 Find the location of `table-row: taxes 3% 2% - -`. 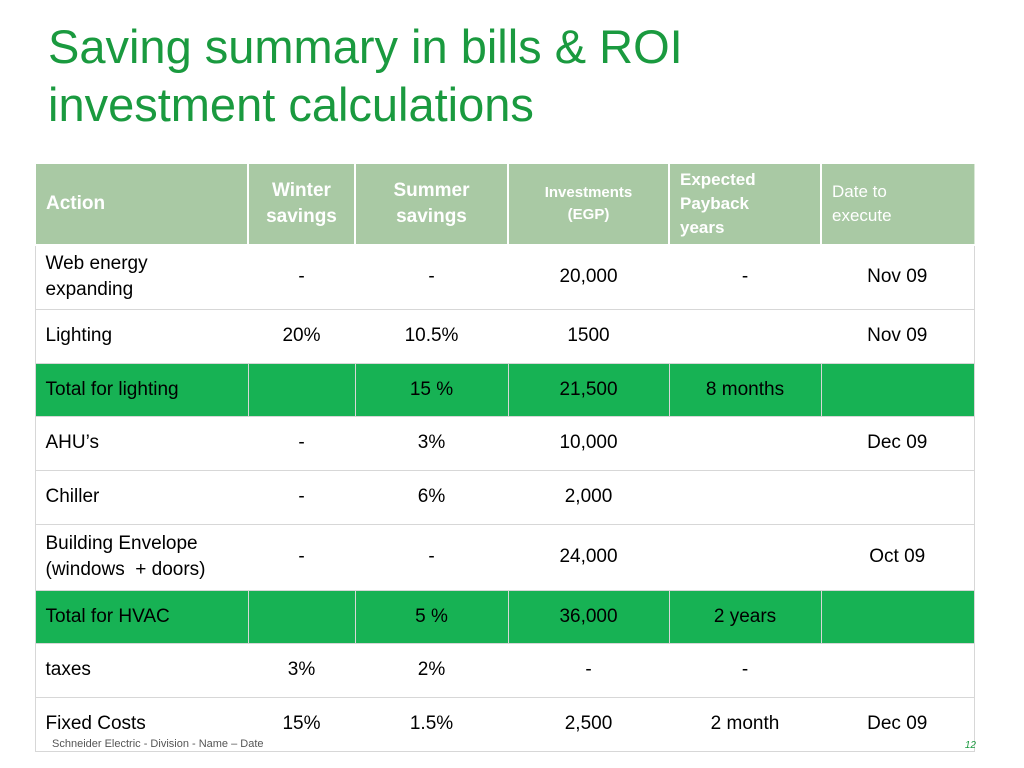

table-row: taxes 3% 2% - - is located at coordinates (504, 670).